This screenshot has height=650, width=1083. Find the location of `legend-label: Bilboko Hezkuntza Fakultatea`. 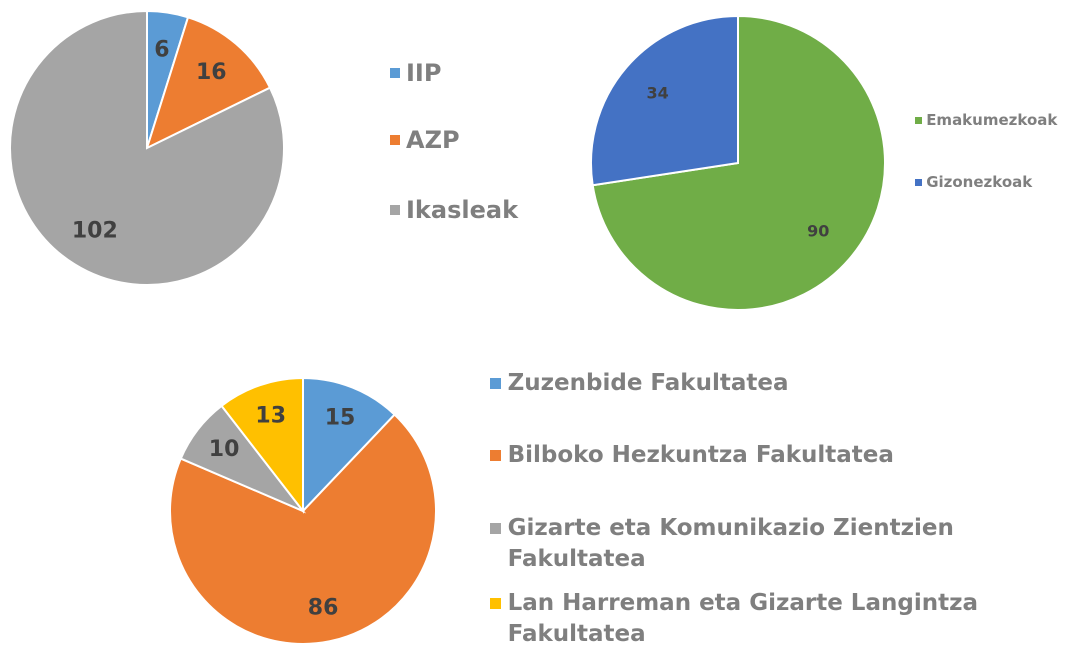

legend-label: Bilboko Hezkuntza Fakultatea is located at coordinates (700, 455).